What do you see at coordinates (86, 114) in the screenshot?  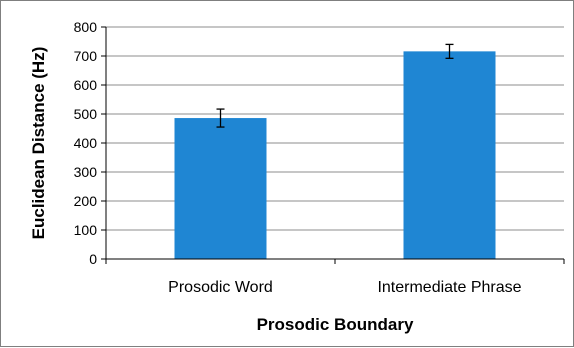 I see `y-tick-label: 500` at bounding box center [86, 114].